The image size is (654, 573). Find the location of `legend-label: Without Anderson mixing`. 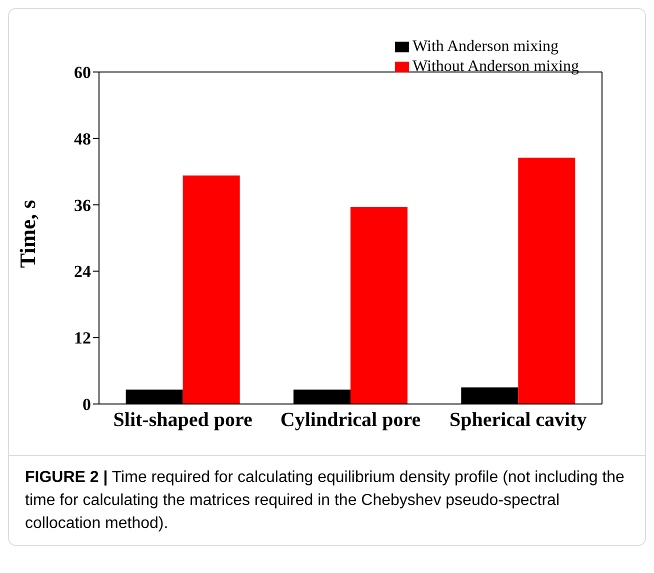

legend-label: Without Anderson mixing is located at coordinates (495, 66).